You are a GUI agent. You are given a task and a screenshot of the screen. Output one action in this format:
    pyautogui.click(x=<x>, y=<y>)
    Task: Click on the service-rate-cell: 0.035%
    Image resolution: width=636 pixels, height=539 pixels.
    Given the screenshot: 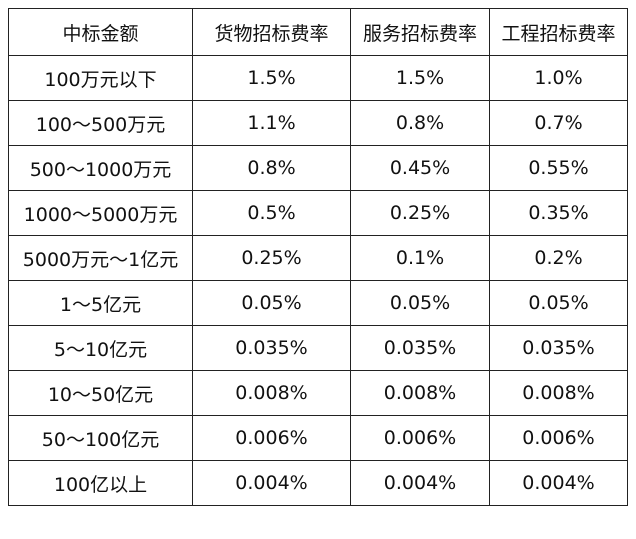 What is the action you would take?
    pyautogui.click(x=420, y=348)
    